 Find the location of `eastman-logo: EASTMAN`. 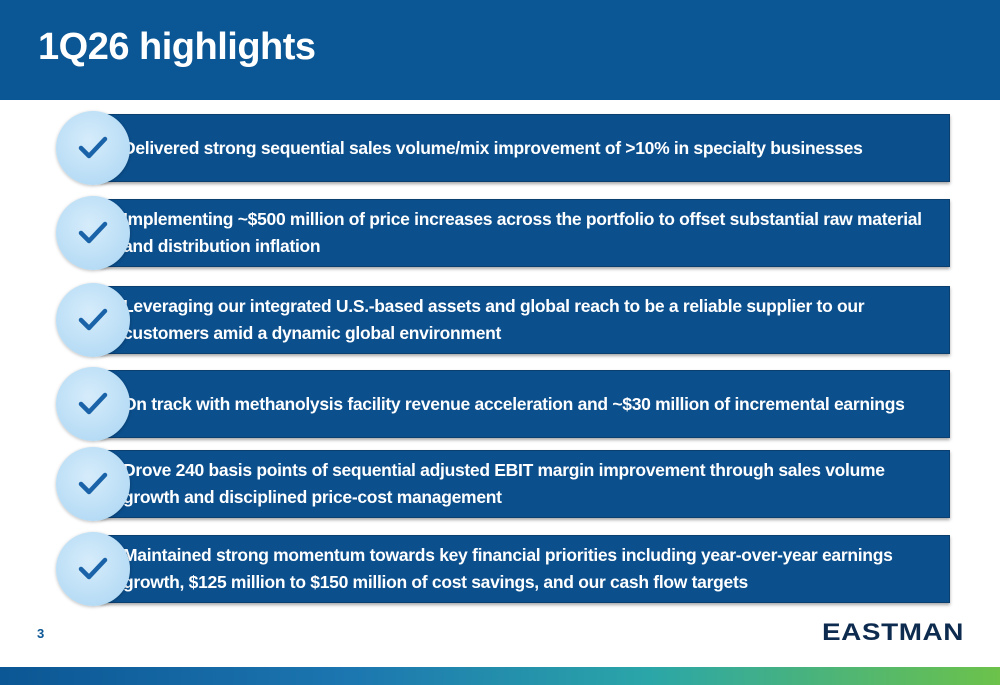

eastman-logo: EASTMAN is located at coordinates (893, 631).